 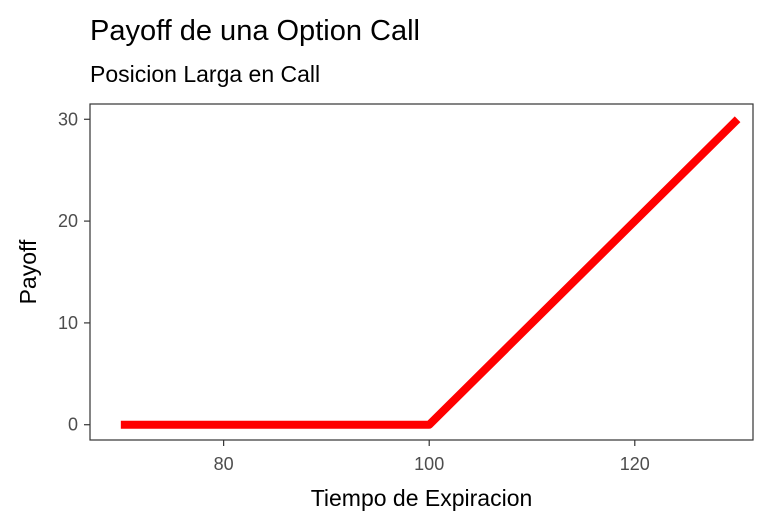 What do you see at coordinates (635, 464) in the screenshot?
I see `x-tick-label: 120` at bounding box center [635, 464].